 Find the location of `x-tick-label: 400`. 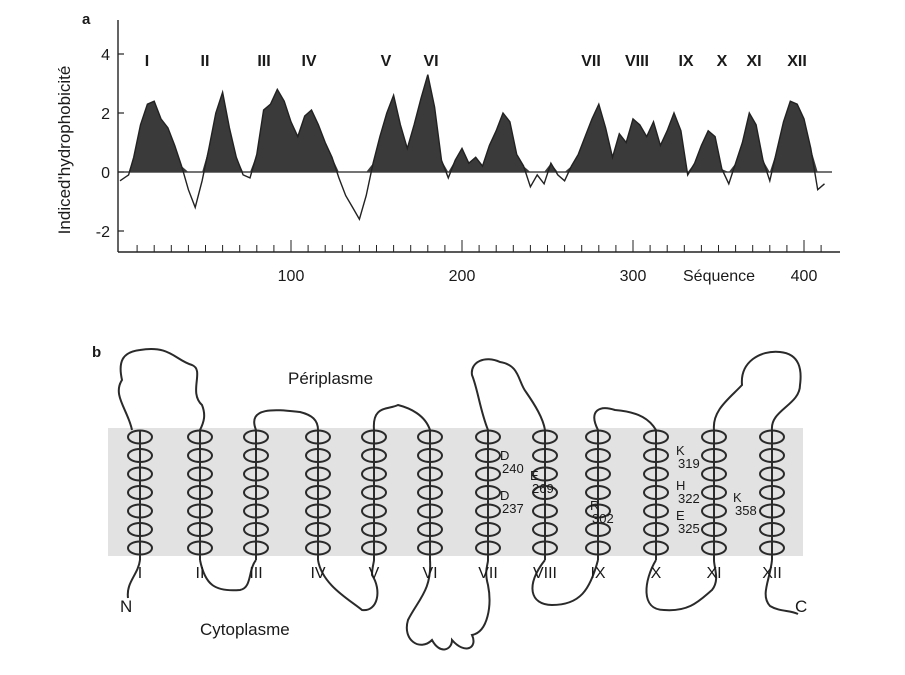

x-tick-label: 400 is located at coordinates (804, 276).